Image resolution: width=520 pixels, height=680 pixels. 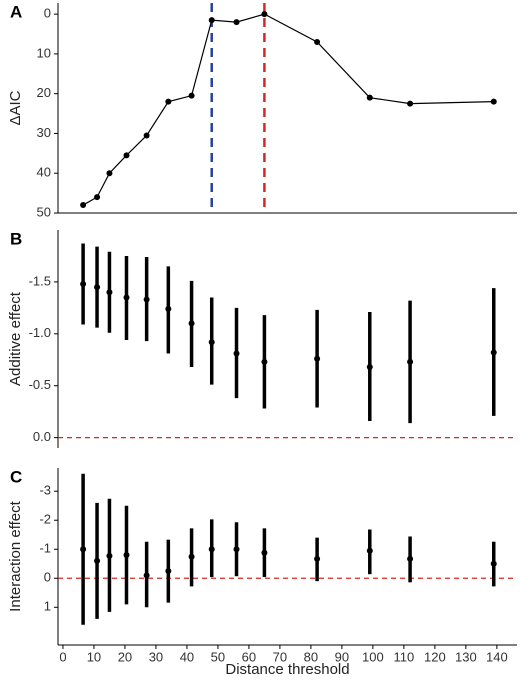 I want to click on y-tick-label: -1, so click(x=45, y=548).